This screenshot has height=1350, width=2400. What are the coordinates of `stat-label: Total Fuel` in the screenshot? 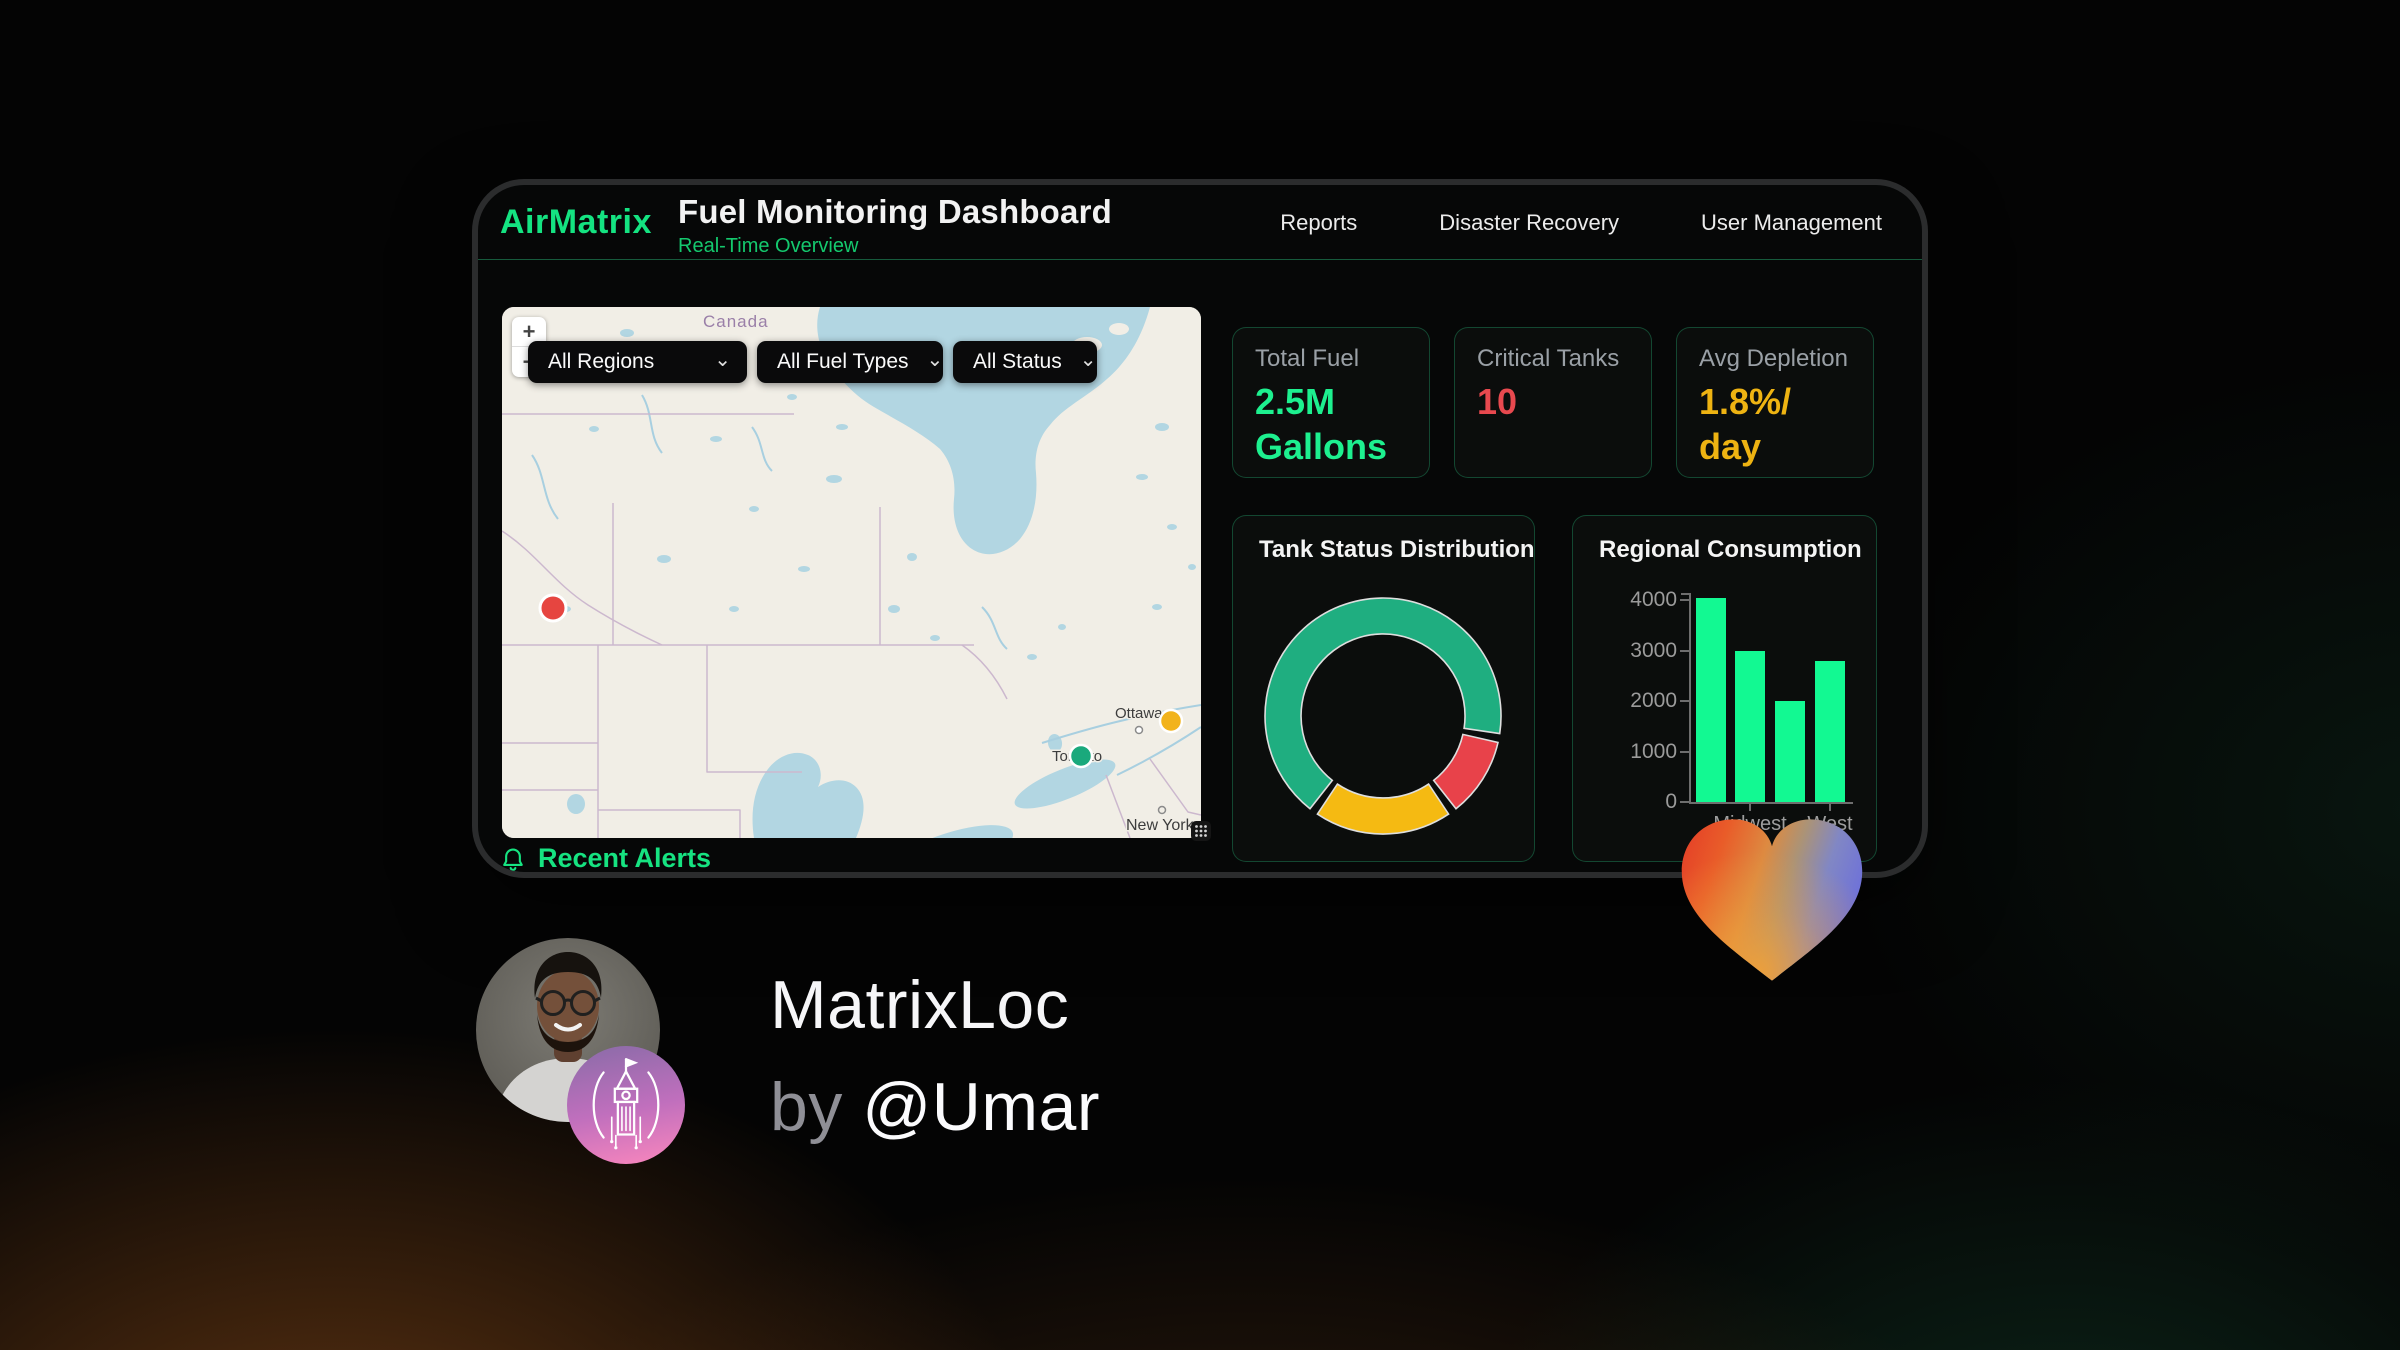 It's located at (1307, 358).